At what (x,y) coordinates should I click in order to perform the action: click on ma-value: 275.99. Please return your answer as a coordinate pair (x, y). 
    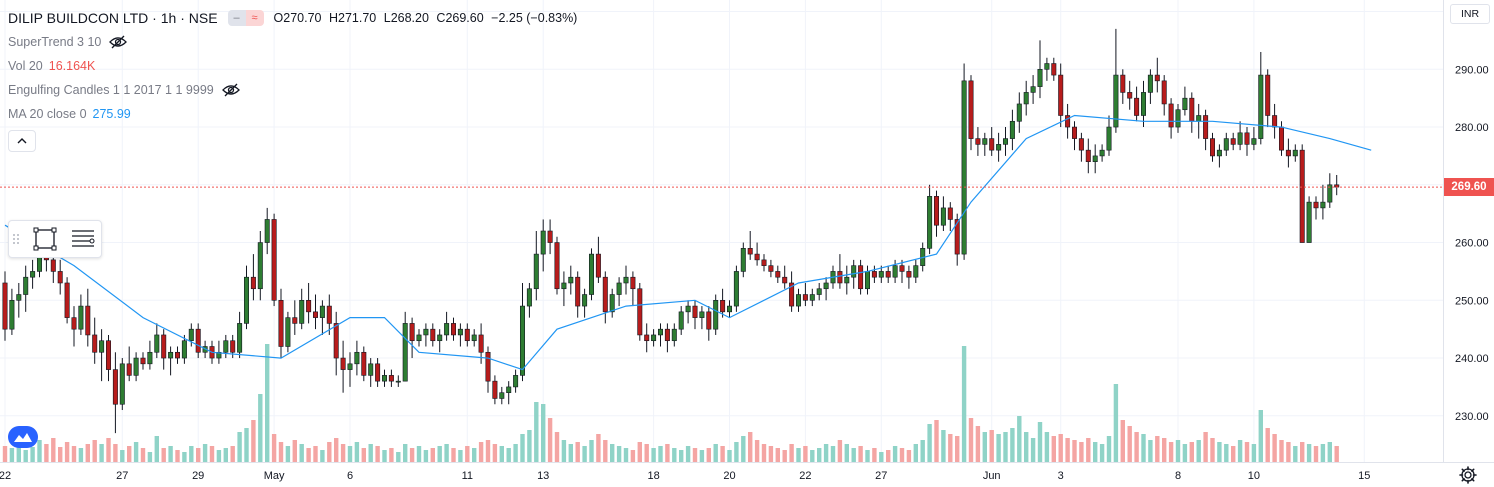
    Looking at the image, I should click on (111, 114).